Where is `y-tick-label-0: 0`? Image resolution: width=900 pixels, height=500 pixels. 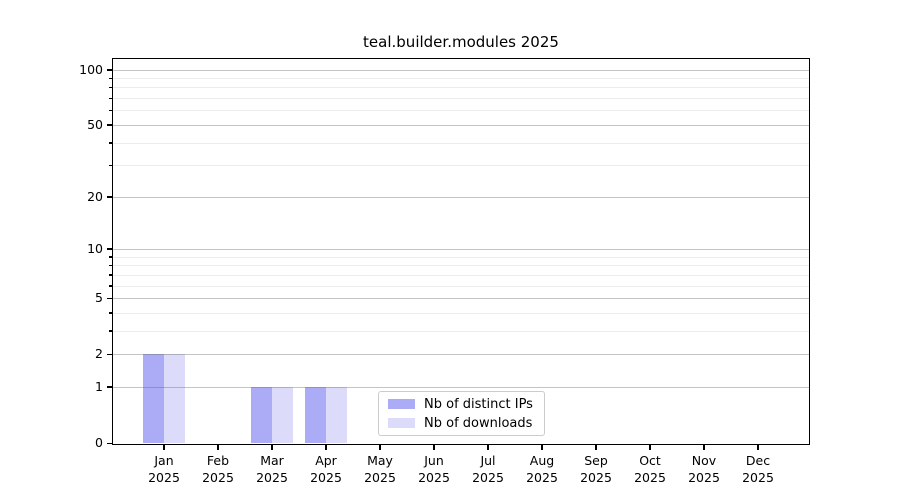
y-tick-label-0: 0 is located at coordinates (99, 442).